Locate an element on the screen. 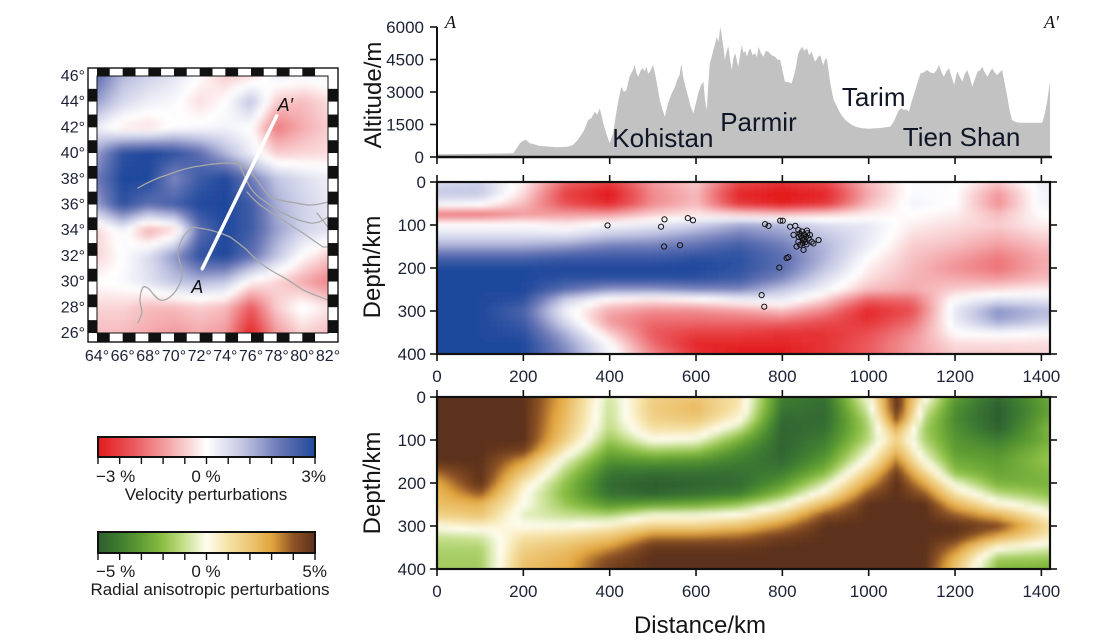 Image resolution: width=1102 pixels, height=642 pixels. map-frame-outer-border is located at coordinates (213, 205).